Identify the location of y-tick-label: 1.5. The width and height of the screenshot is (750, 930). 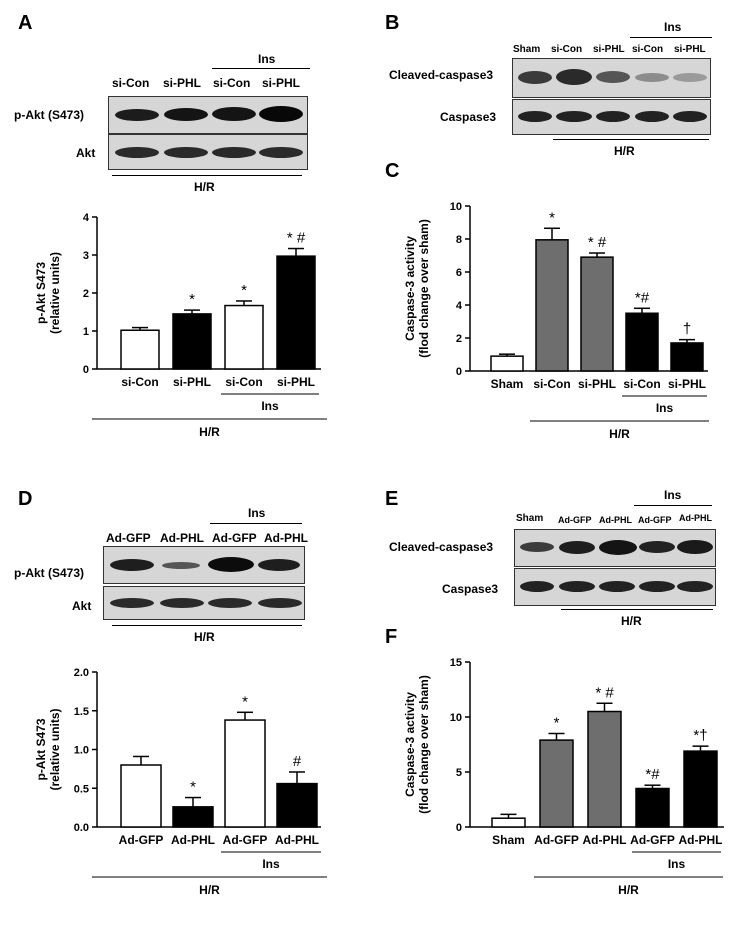
(81, 712).